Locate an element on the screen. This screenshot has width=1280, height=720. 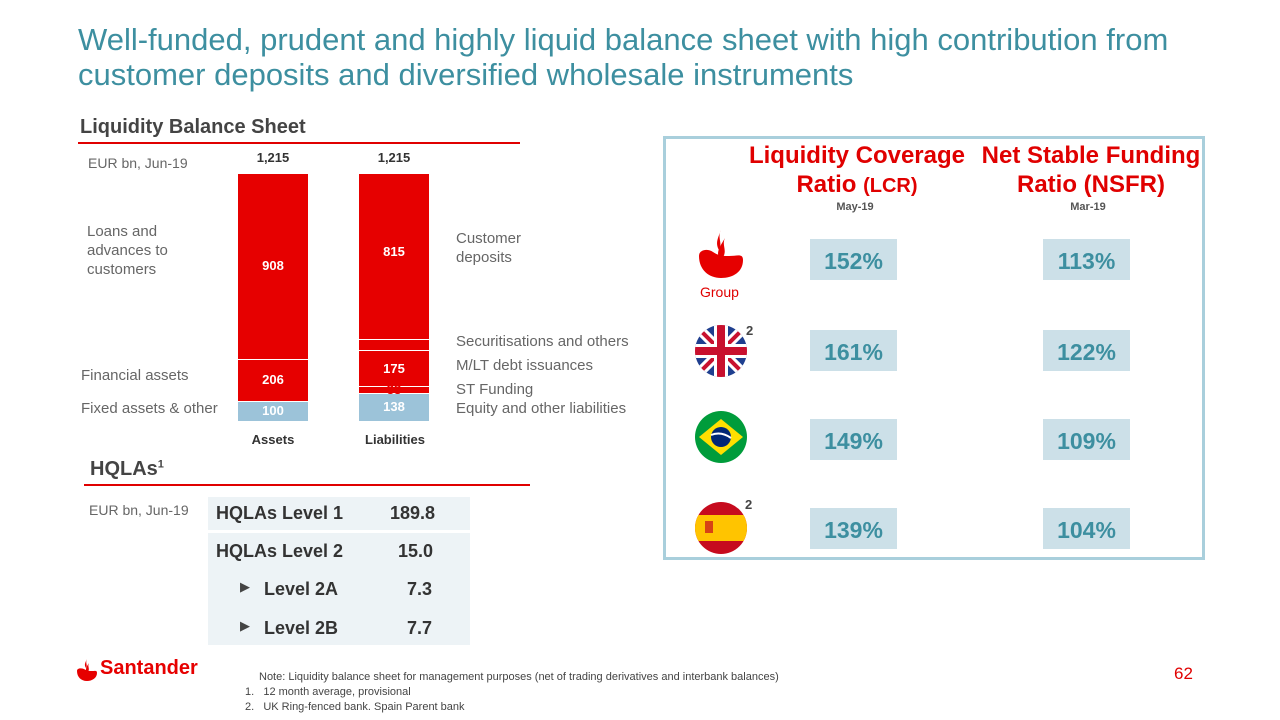
hqla-level2-label: HQLAs Level 2 is located at coordinates (280, 551).